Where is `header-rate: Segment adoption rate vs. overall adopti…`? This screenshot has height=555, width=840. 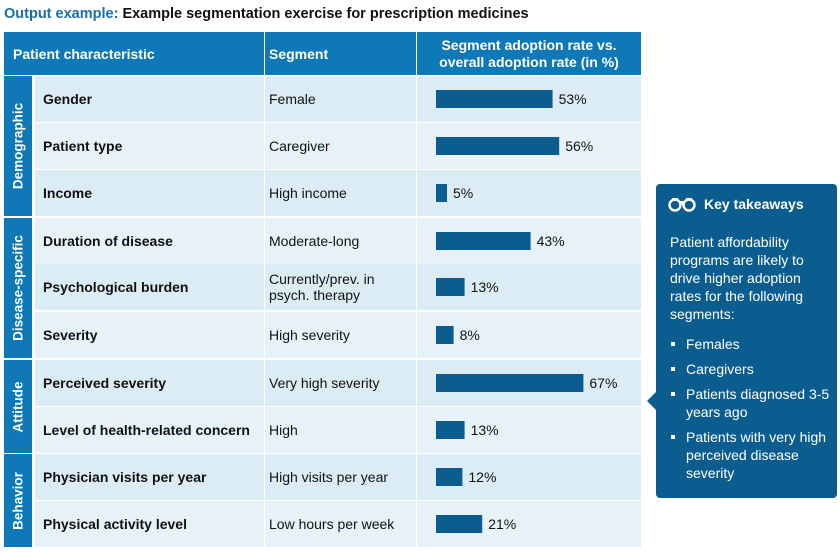 header-rate: Segment adoption rate vs. overall adopti… is located at coordinates (529, 53).